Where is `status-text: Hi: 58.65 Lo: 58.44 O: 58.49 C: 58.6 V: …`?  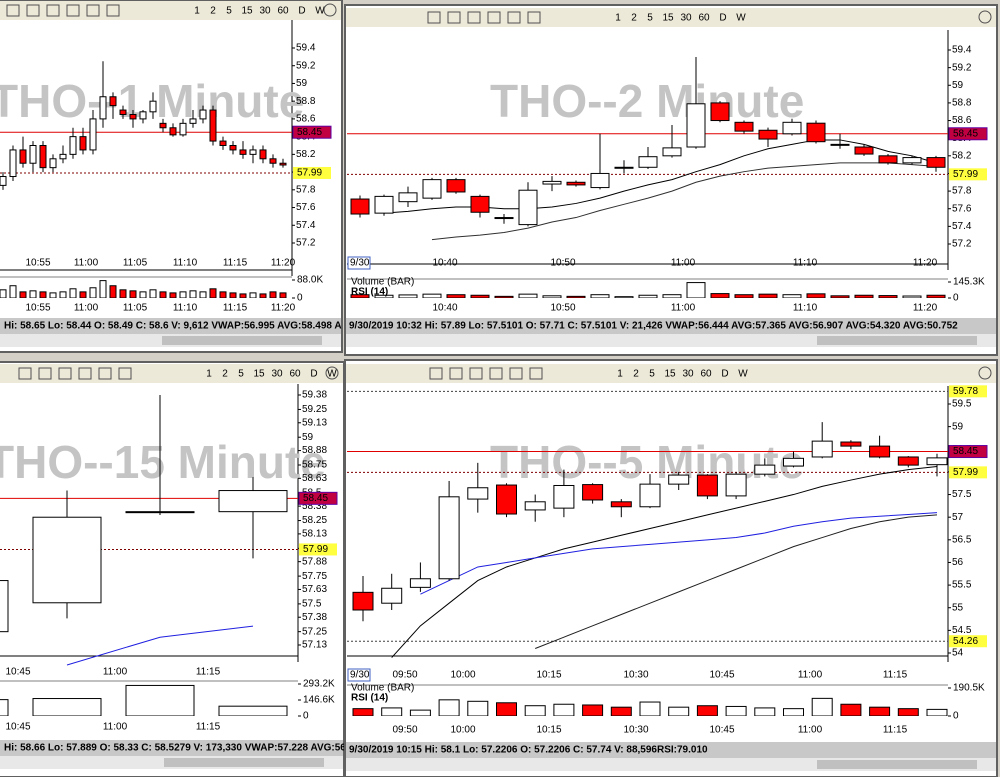
status-text: Hi: 58.65 Lo: 58.44 O: 58.49 C: 58.6 V: … is located at coordinates (173, 326).